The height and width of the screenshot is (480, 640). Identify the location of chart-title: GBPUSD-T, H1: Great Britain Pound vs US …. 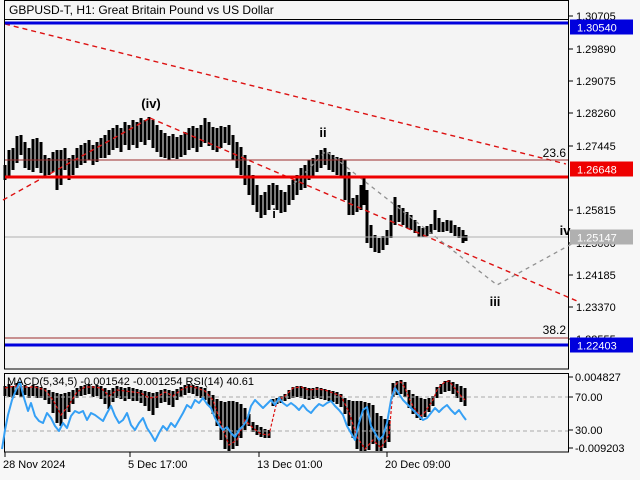
(141, 10).